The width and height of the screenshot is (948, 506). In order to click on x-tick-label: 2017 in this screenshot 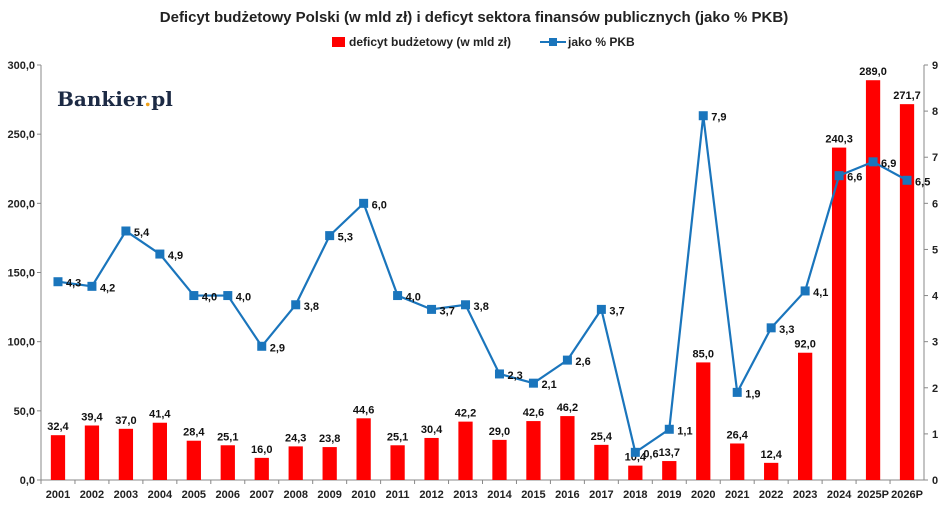, I will do `click(601, 495)`.